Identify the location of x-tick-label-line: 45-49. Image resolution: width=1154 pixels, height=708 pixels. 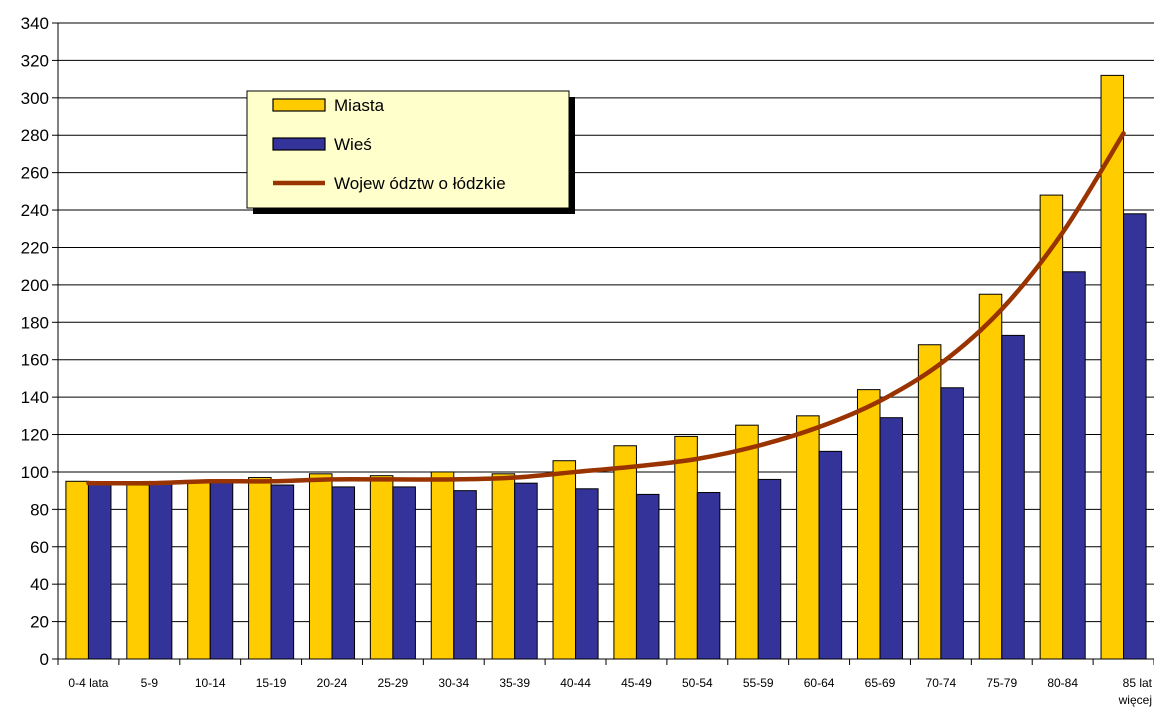
(636, 683).